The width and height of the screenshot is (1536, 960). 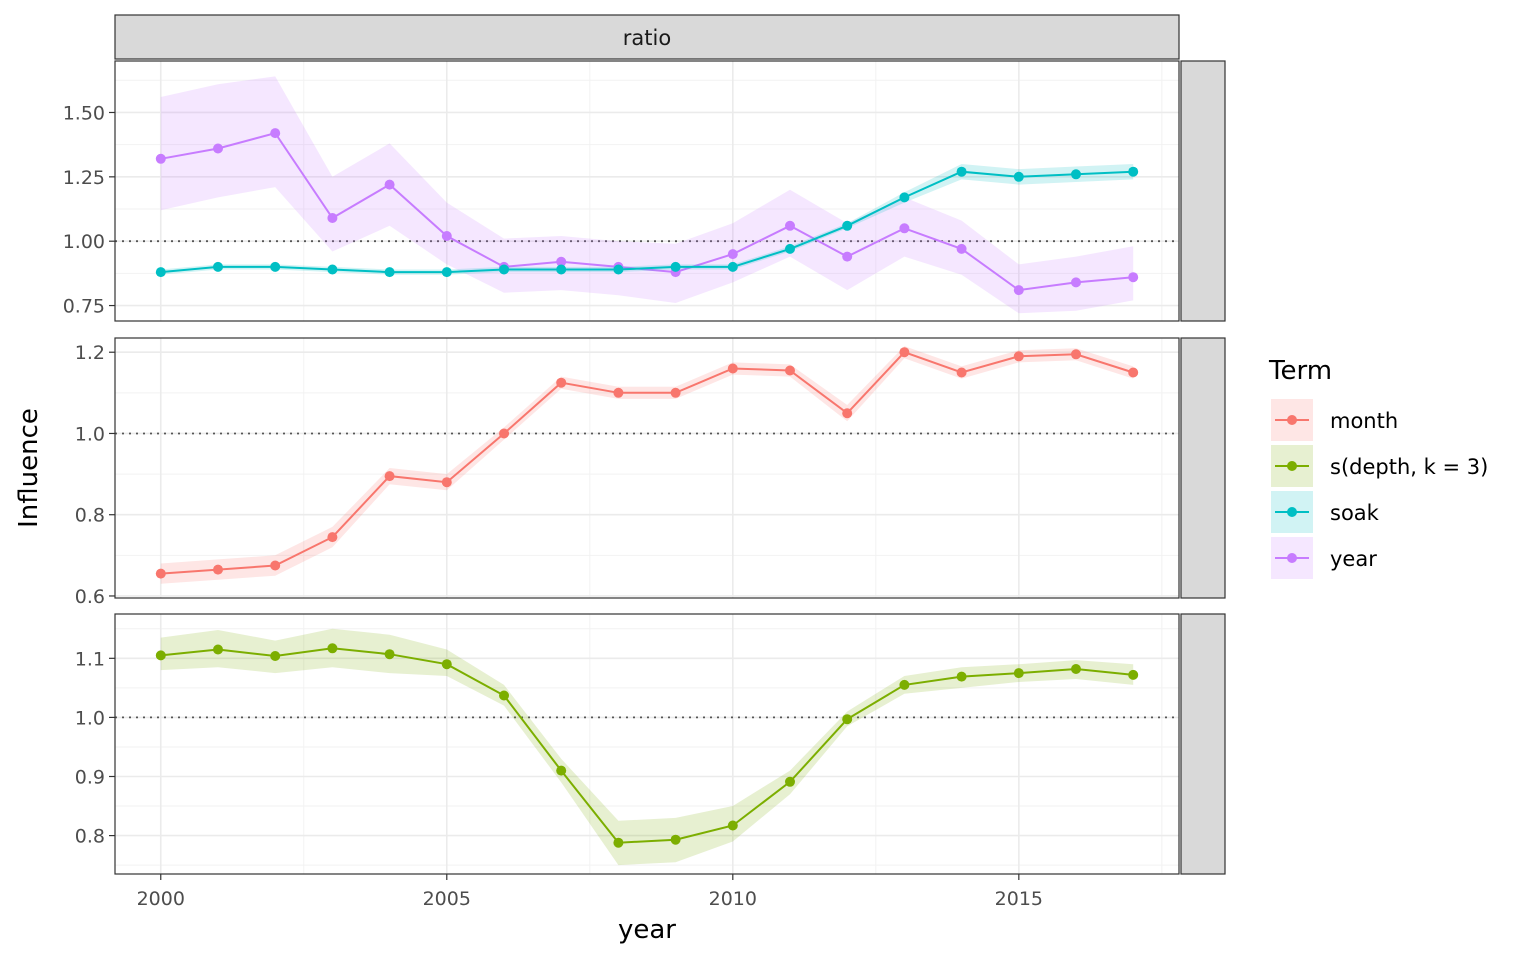 What do you see at coordinates (90, 778) in the screenshot?
I see `y-tick-label: 0.9` at bounding box center [90, 778].